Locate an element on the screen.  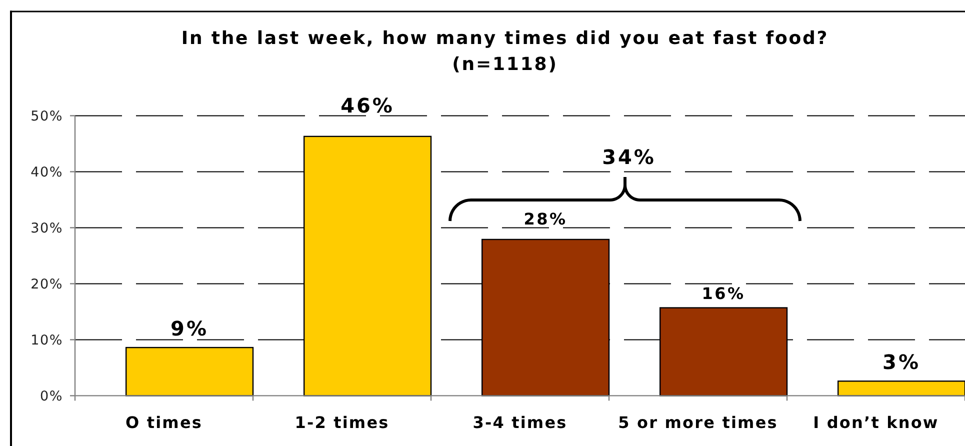
y-tick-label: 0% is located at coordinates (51, 396).